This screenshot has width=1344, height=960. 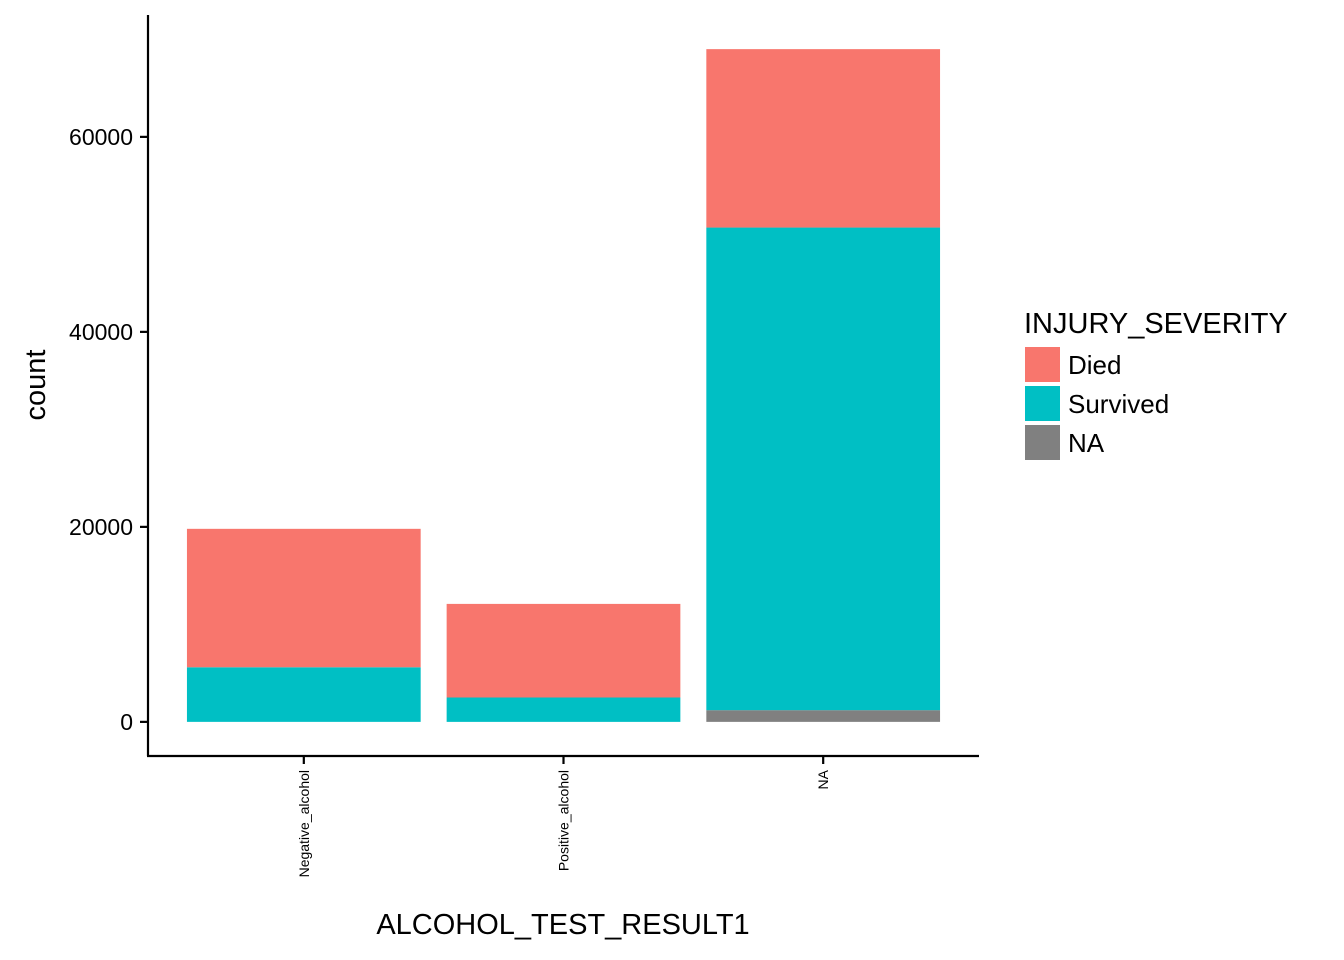 What do you see at coordinates (1042, 442) in the screenshot?
I see `legend-key-na` at bounding box center [1042, 442].